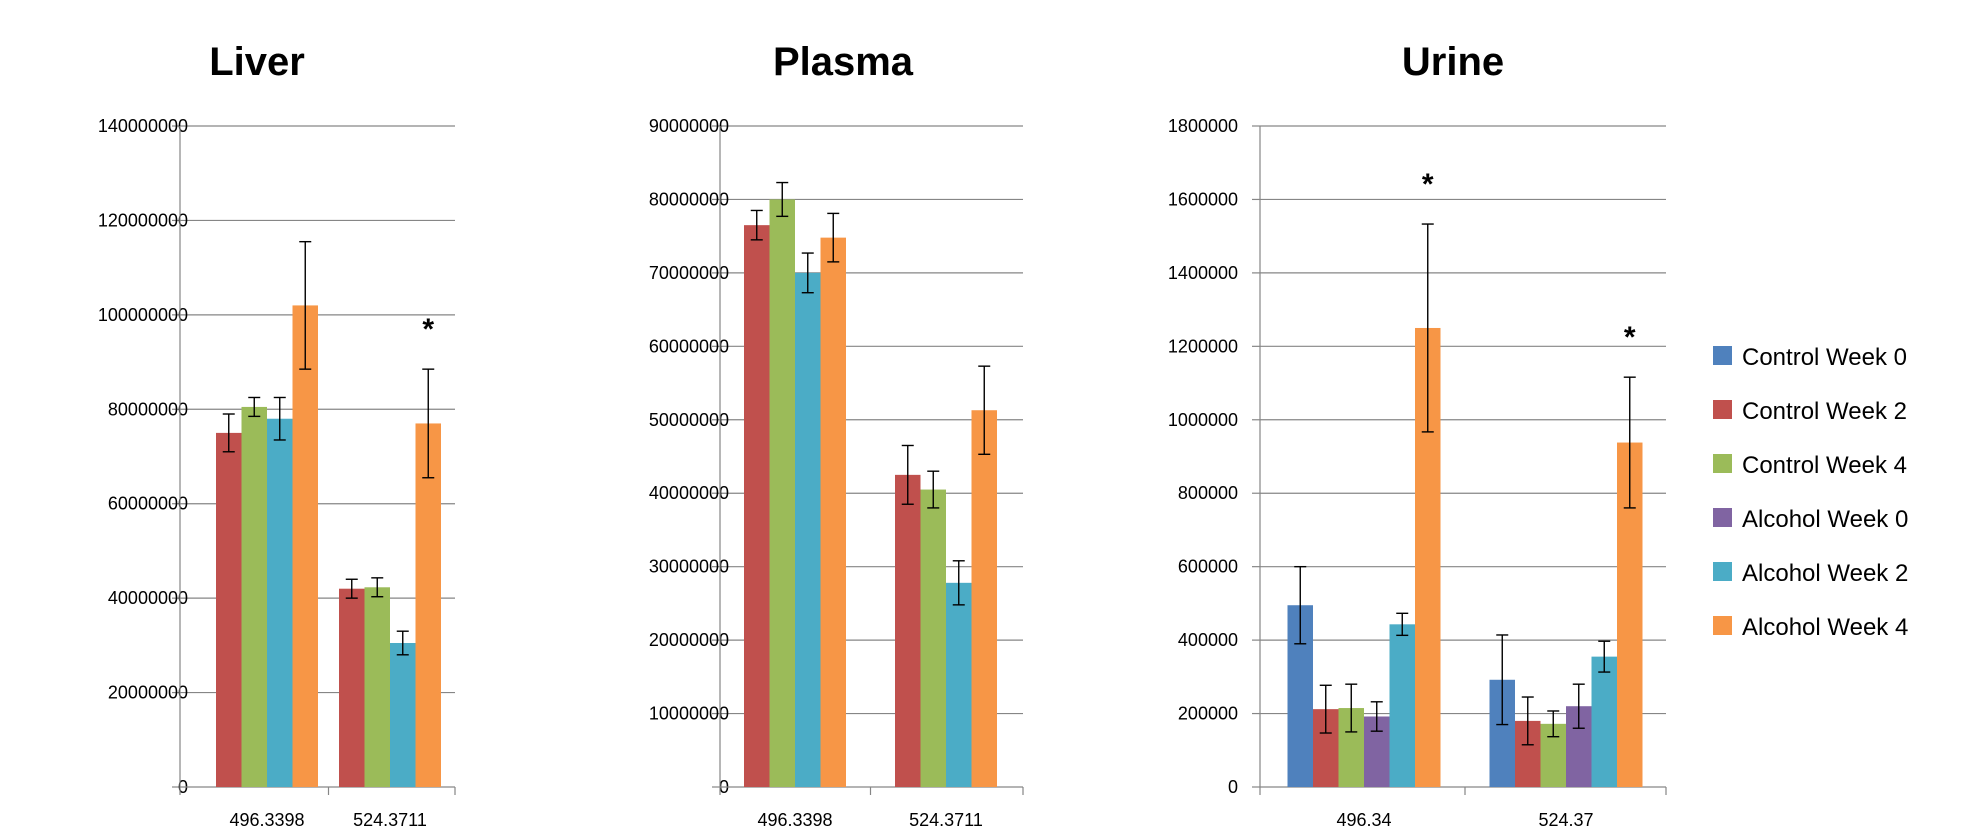 This screenshot has height=835, width=1974. Describe the element at coordinates (143, 220) in the screenshot. I see `y-tick-label: 120000000` at that location.